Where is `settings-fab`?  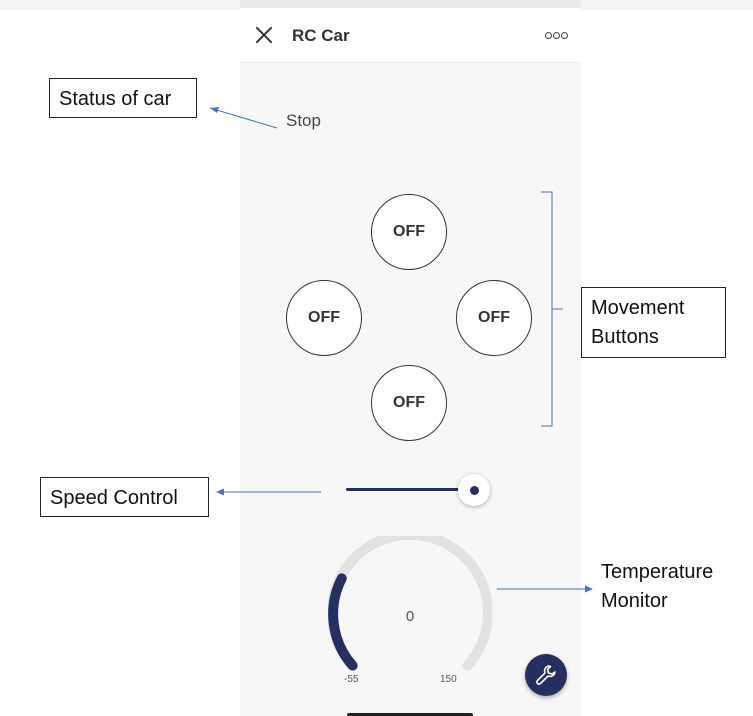 settings-fab is located at coordinates (546, 675).